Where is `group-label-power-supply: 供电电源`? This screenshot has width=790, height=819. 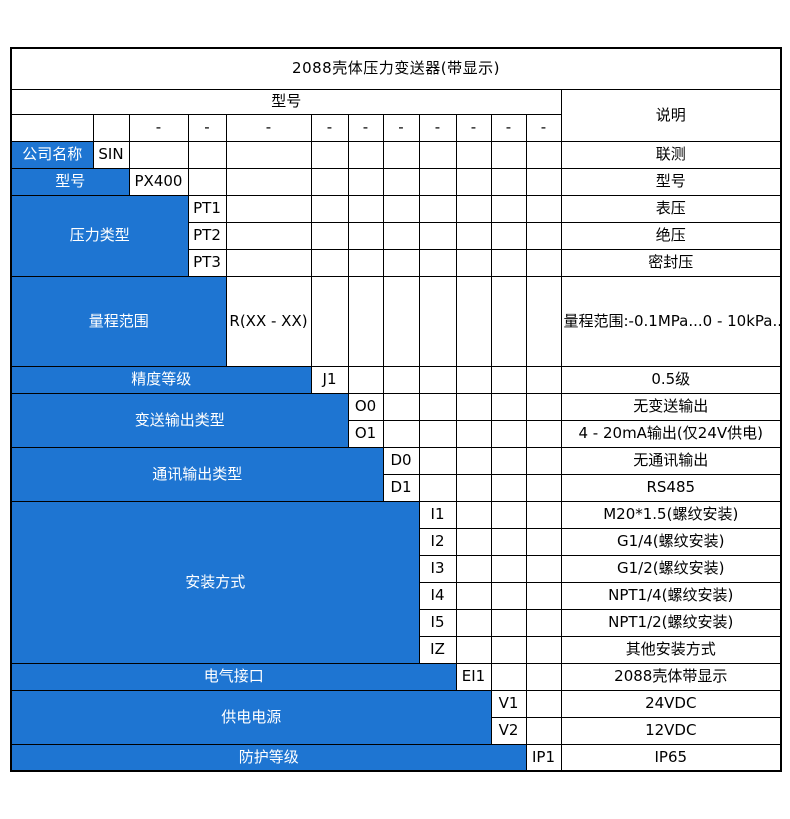
group-label-power-supply: 供电电源 is located at coordinates (251, 717).